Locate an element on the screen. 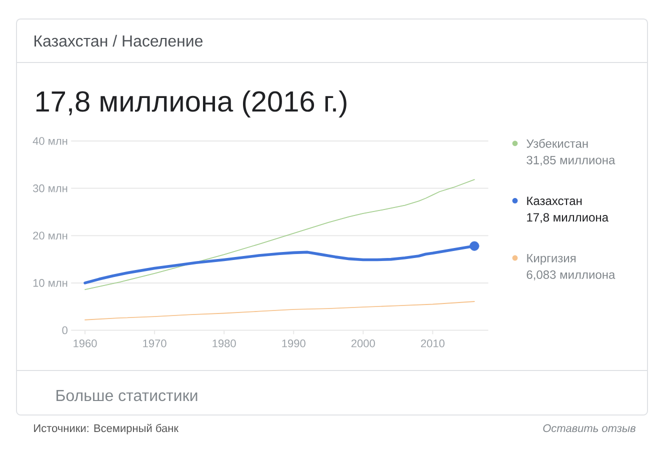 This screenshot has width=668, height=450. y-tick-label: 40 млн is located at coordinates (50, 141).